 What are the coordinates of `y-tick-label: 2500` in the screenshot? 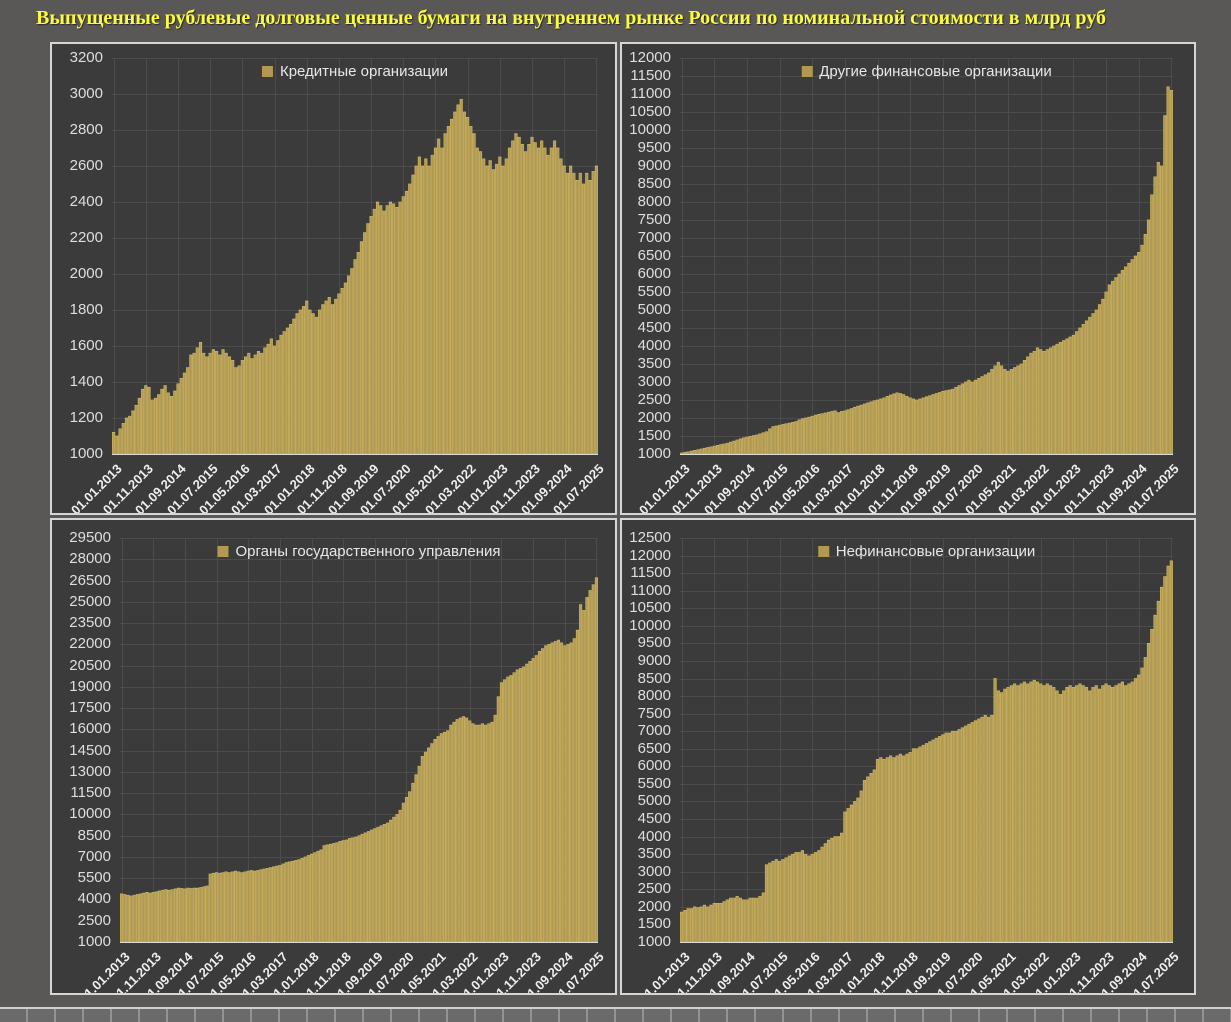 It's located at (94, 920).